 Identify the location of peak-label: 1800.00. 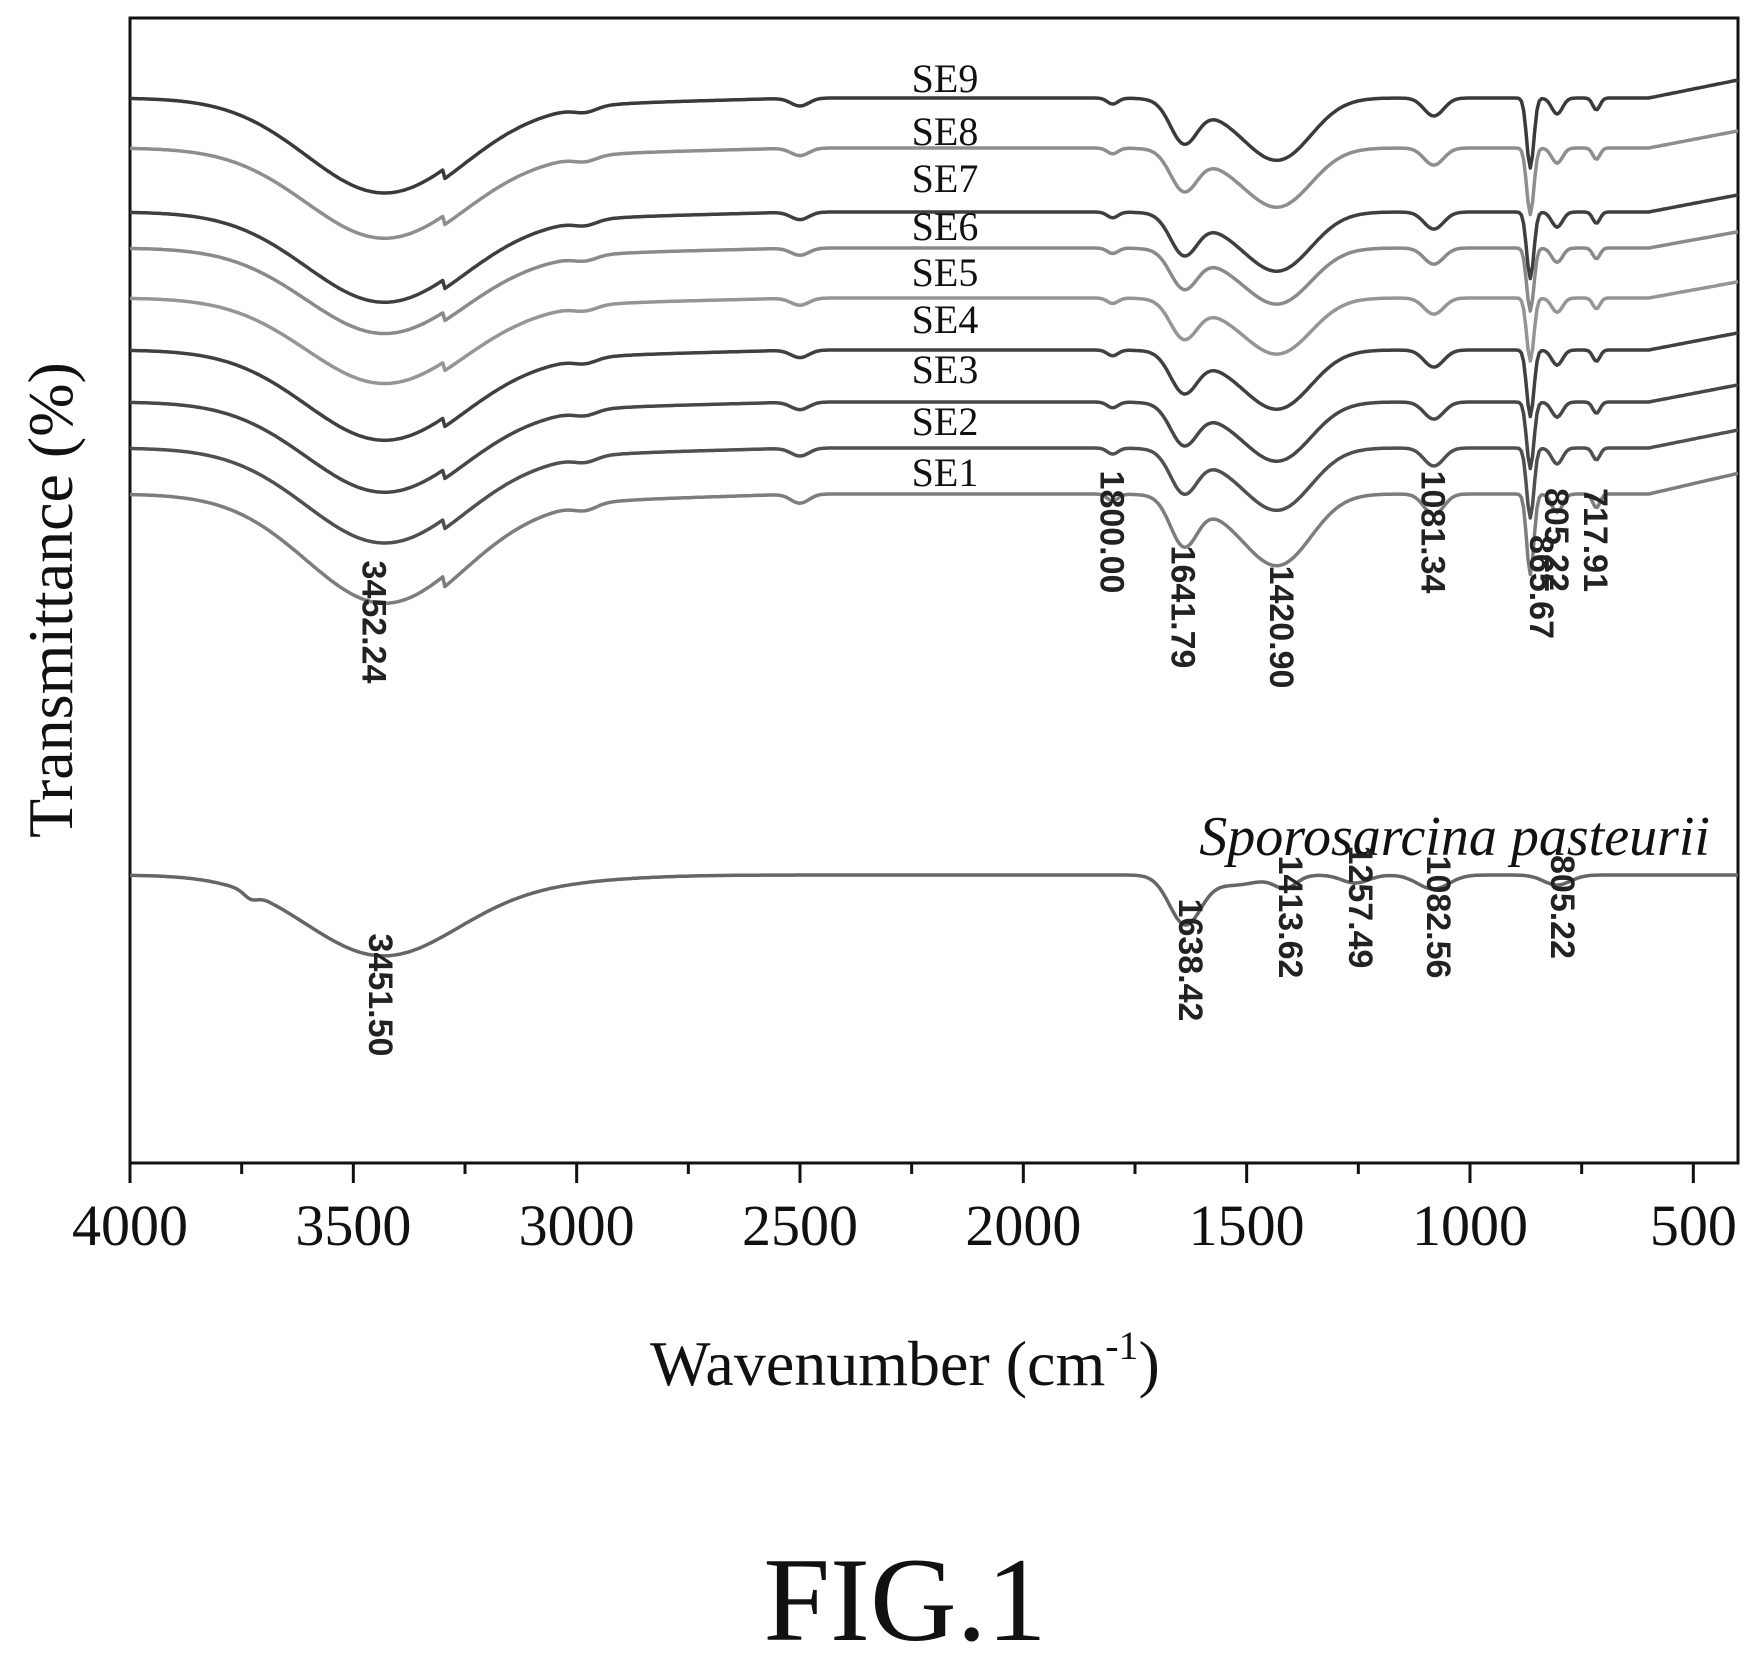
(1112, 532).